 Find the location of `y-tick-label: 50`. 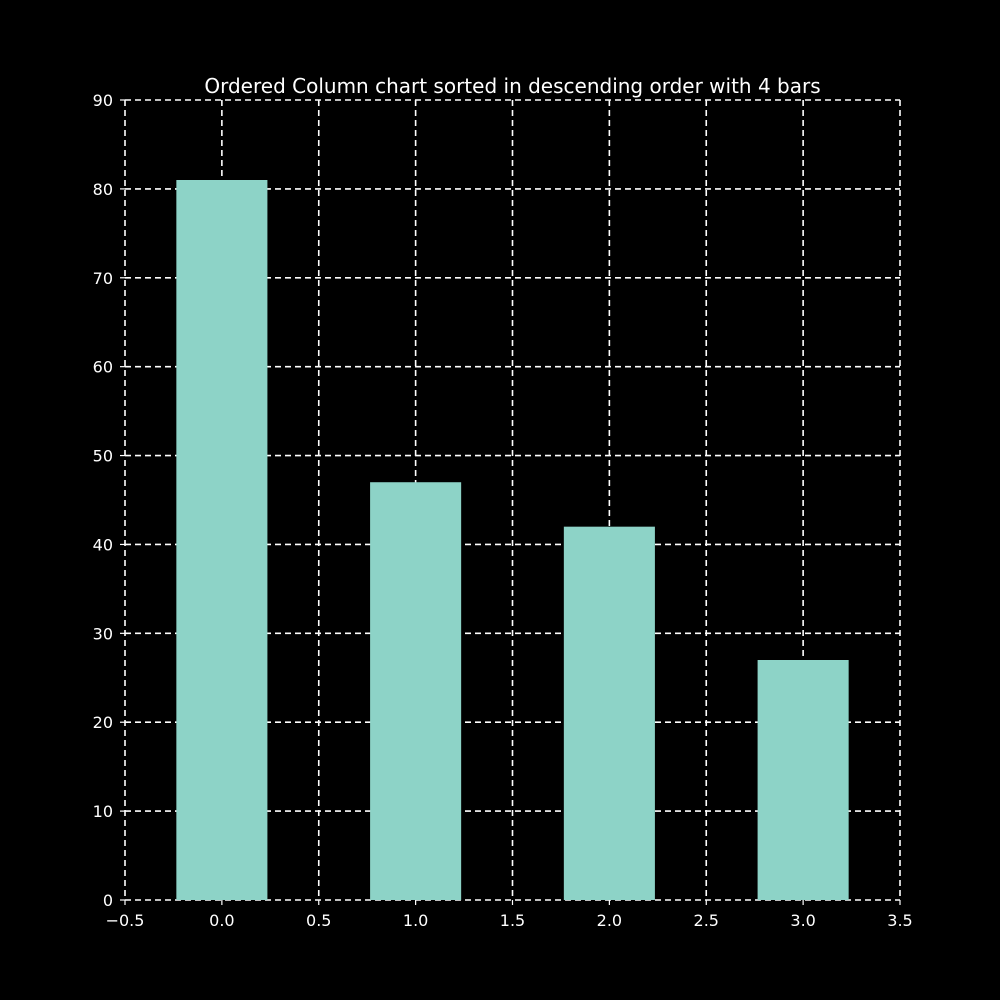

y-tick-label: 50 is located at coordinates (103, 456).